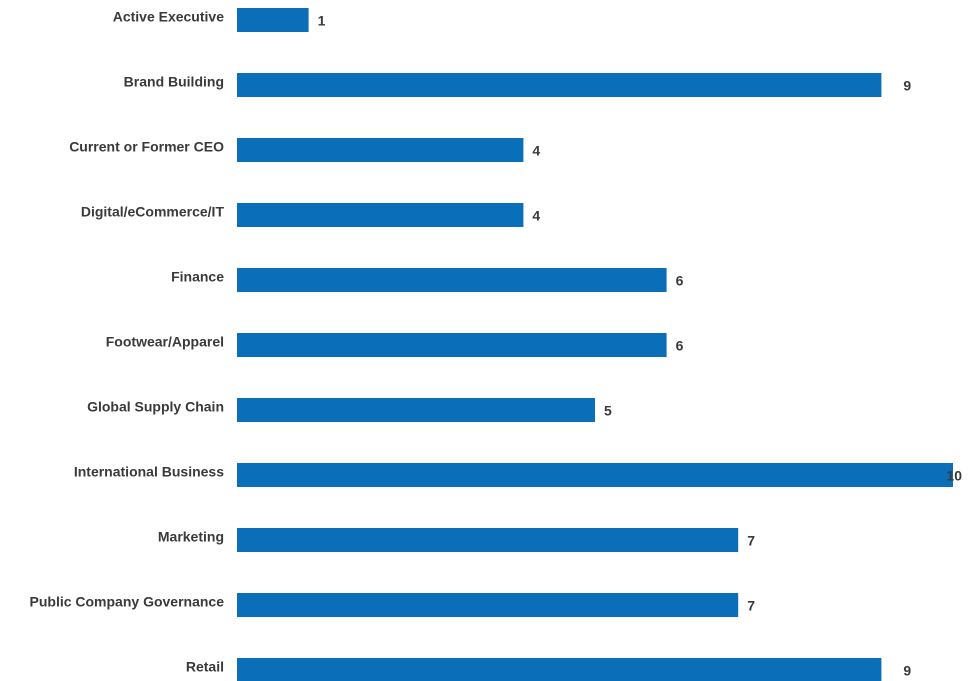 The image size is (980, 681). What do you see at coordinates (149, 472) in the screenshot?
I see `category-label: International Business` at bounding box center [149, 472].